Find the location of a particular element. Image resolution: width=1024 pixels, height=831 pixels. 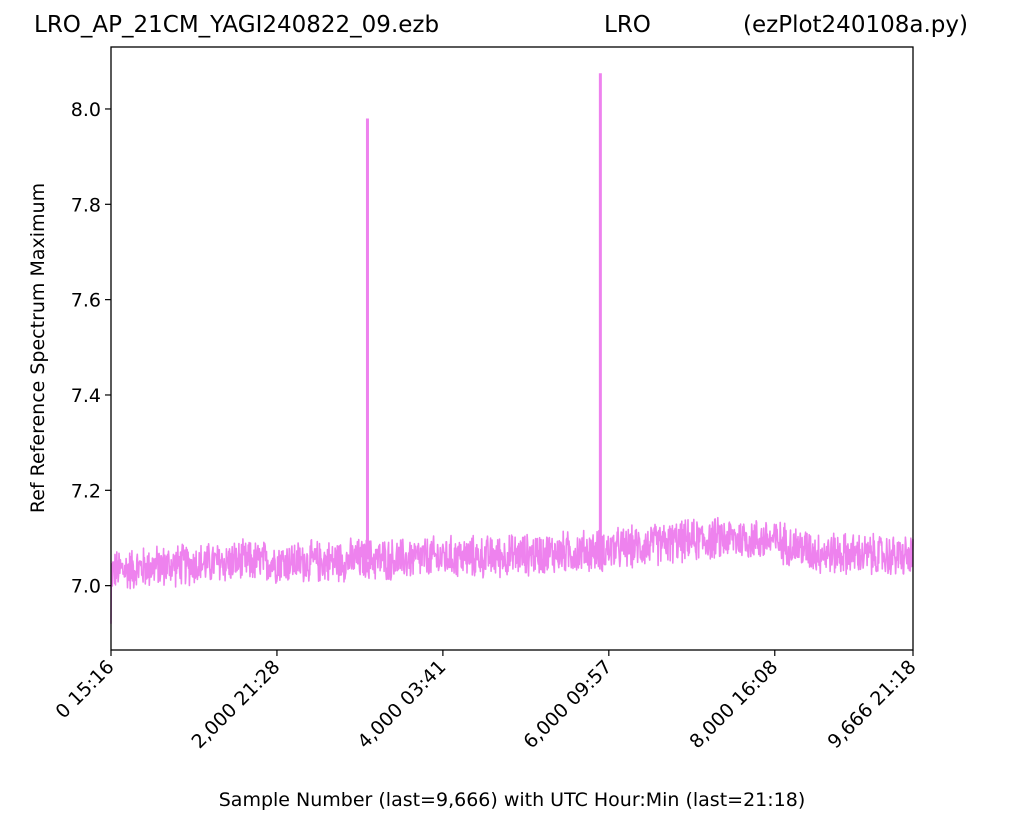

data-series-line is located at coordinates (512, 570).